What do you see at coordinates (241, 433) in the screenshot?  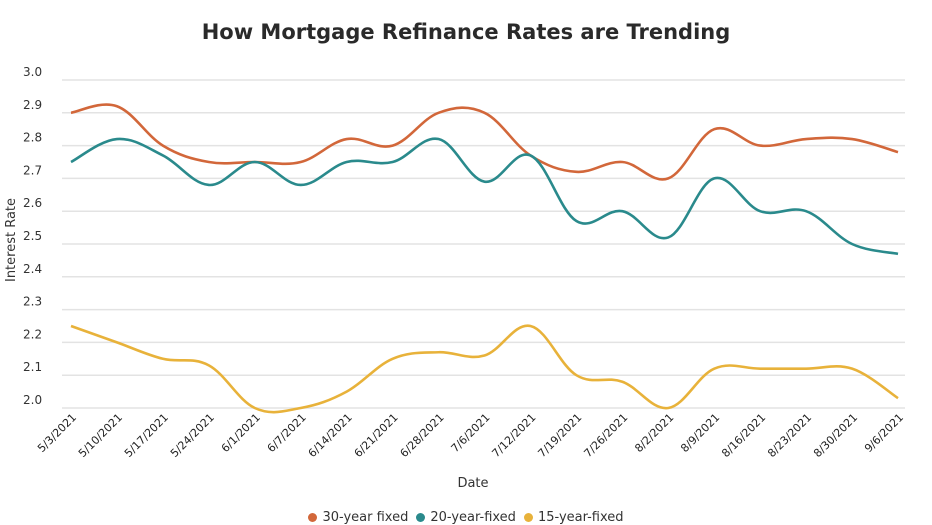 I see `x-tick-label: 6/1/2021` at bounding box center [241, 433].